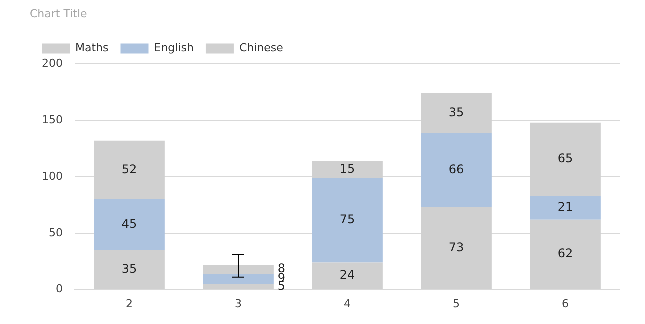 Image resolution: width=645 pixels, height=324 pixels. I want to click on x-tick-label: 4, so click(347, 303).